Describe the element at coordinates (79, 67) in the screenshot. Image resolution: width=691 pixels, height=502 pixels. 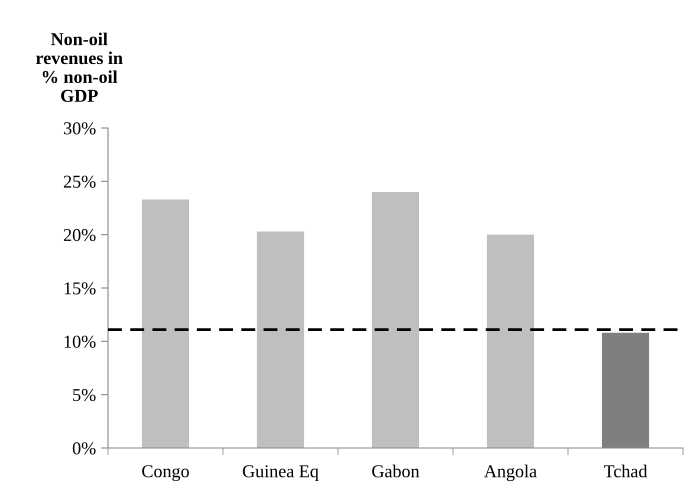
I see `y-axis-title: Non-oil revenues in % non-oil GDP` at that location.